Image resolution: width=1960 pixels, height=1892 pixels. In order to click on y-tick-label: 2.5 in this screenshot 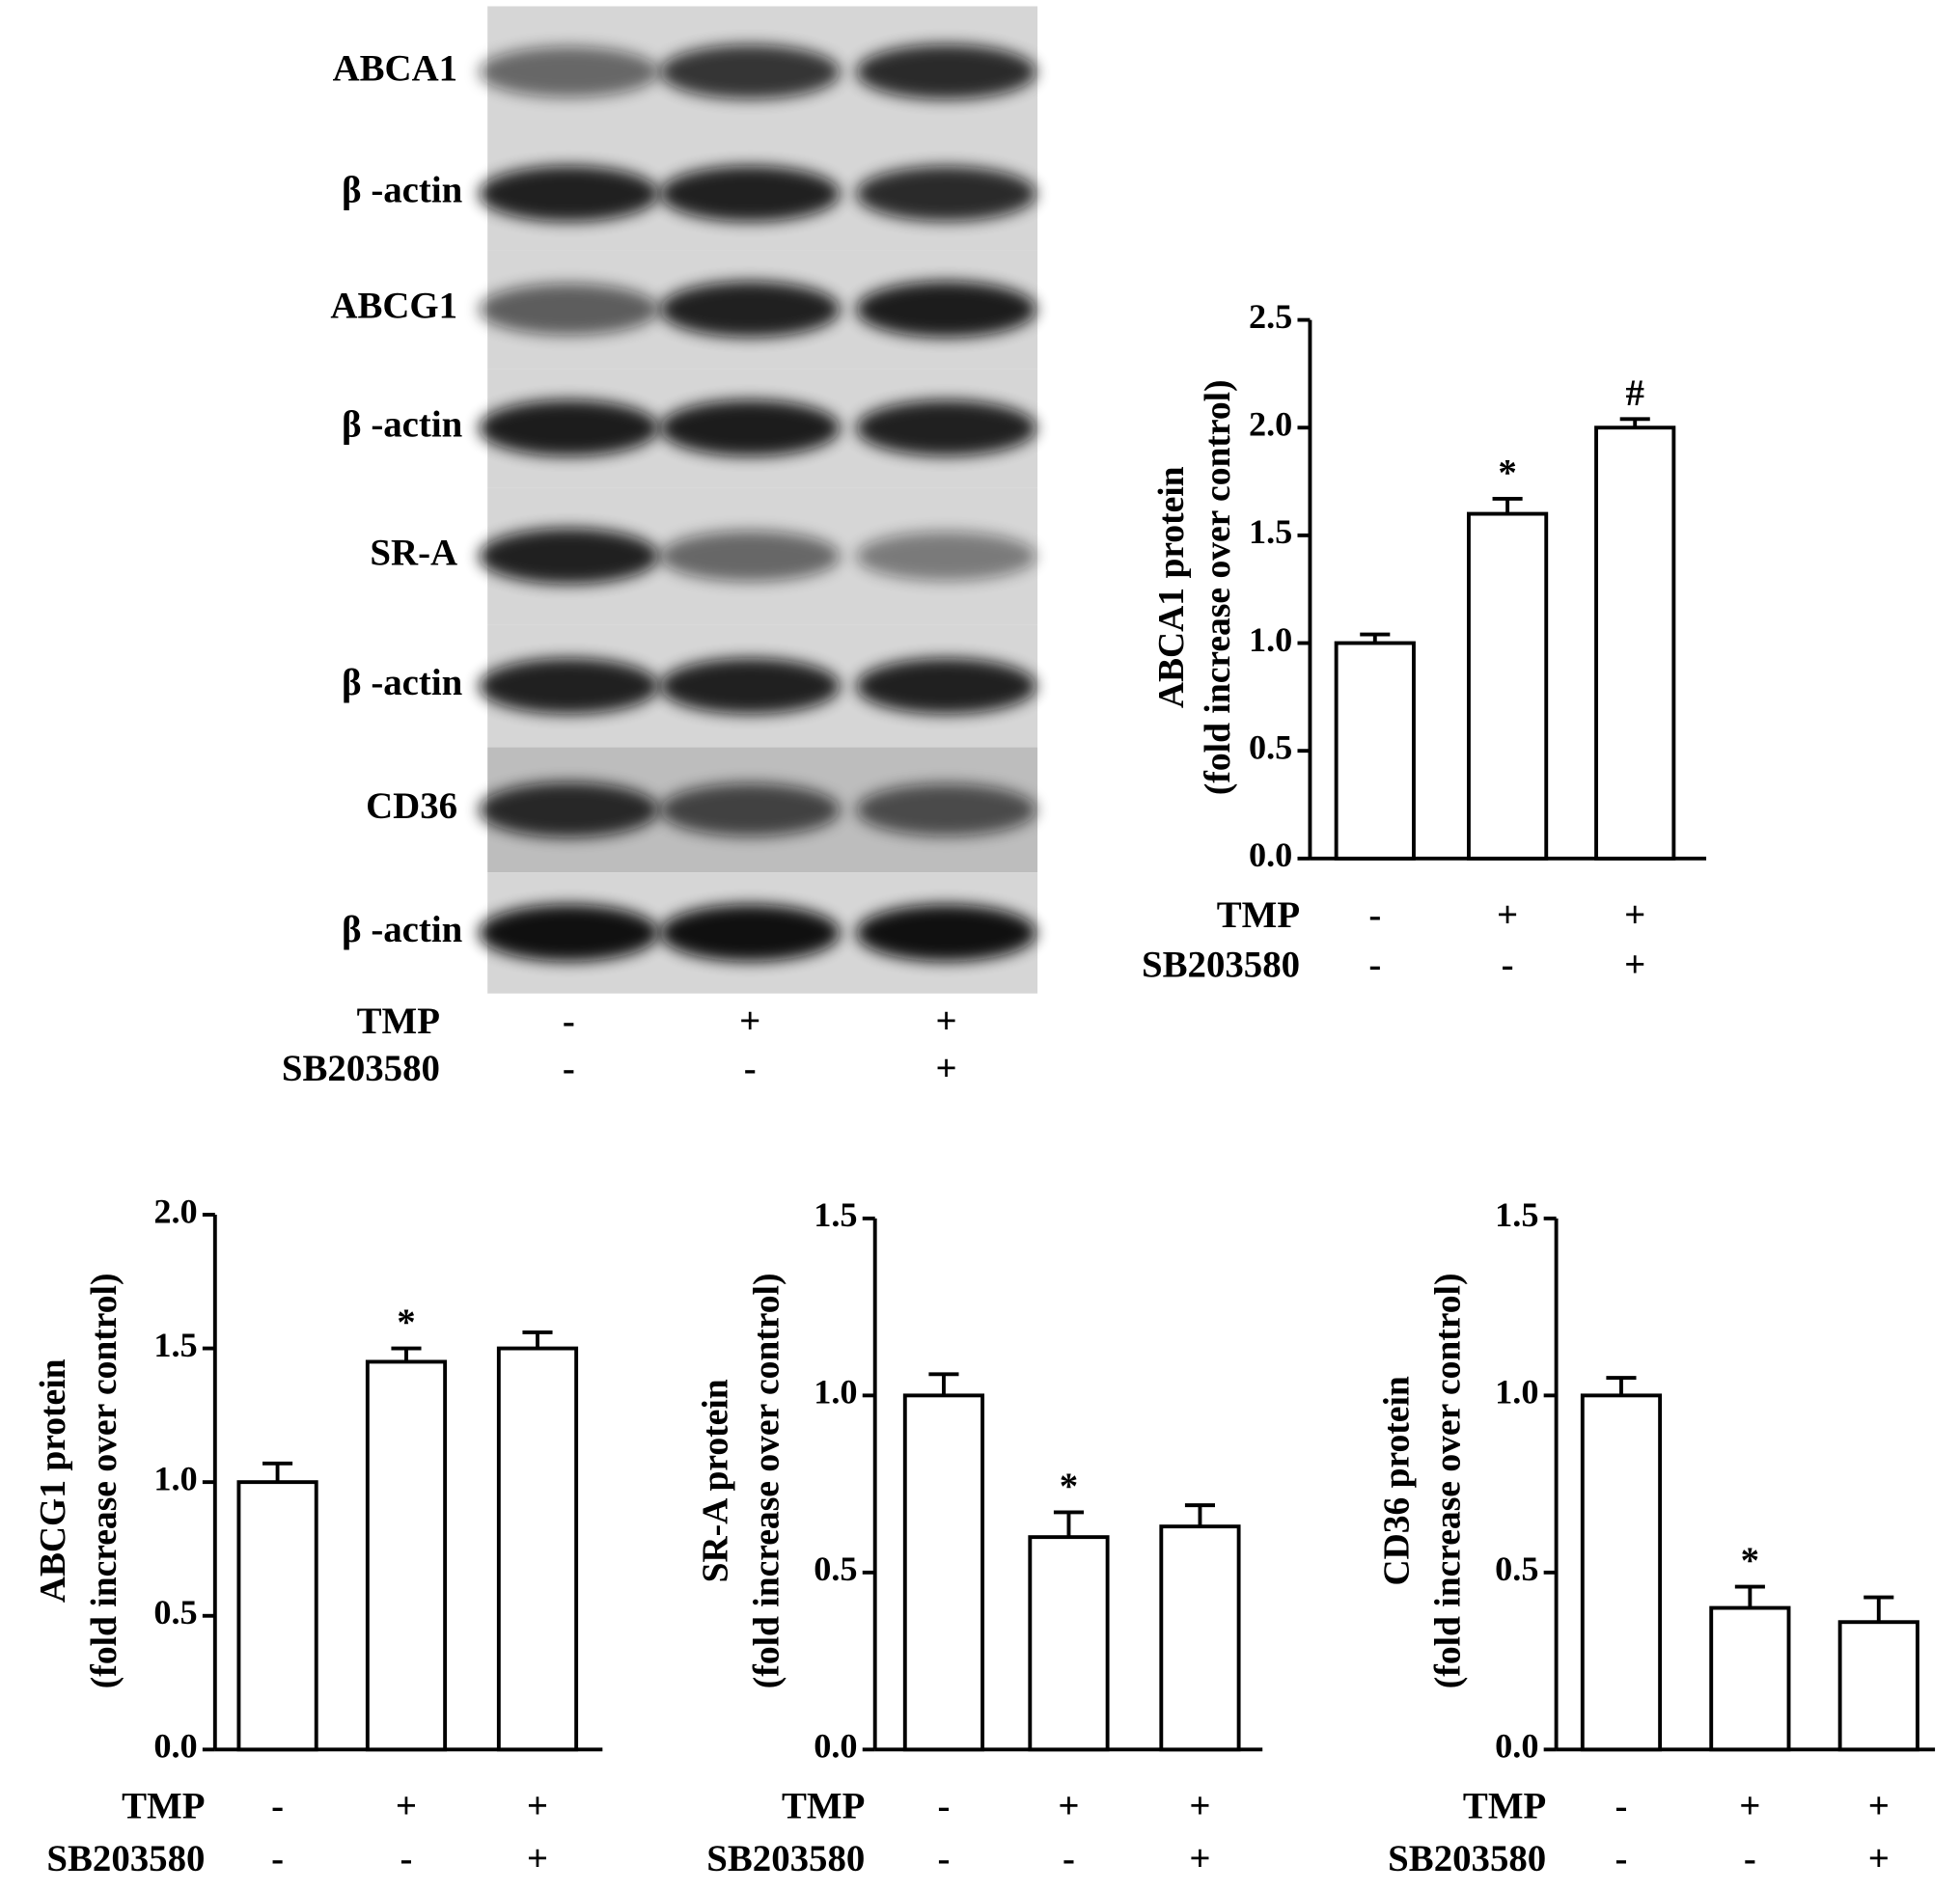, I will do `click(1270, 316)`.